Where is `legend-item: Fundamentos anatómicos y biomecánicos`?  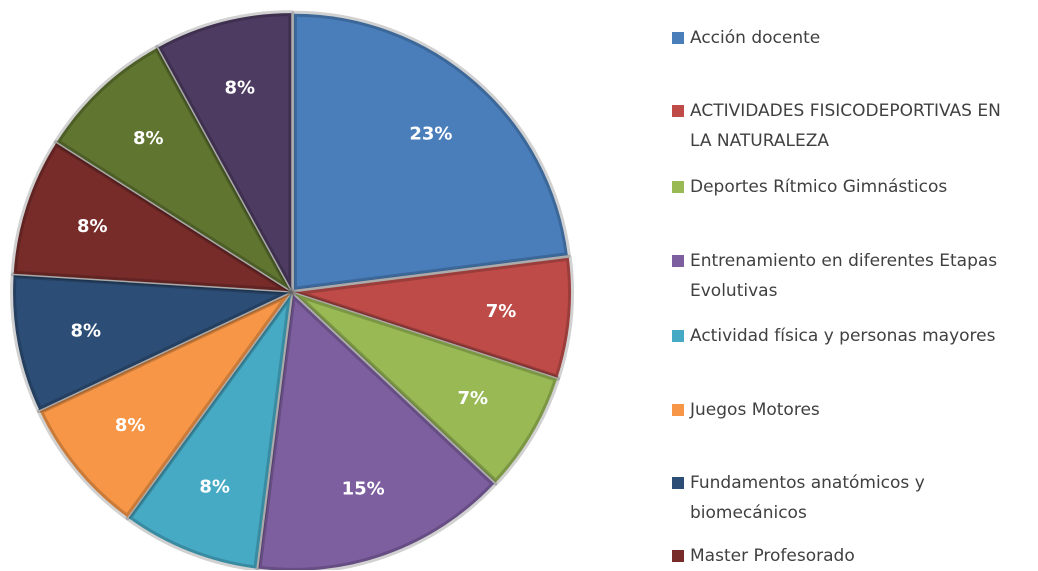
legend-item: Fundamentos anatómicos y biomecánicos is located at coordinates (852, 498).